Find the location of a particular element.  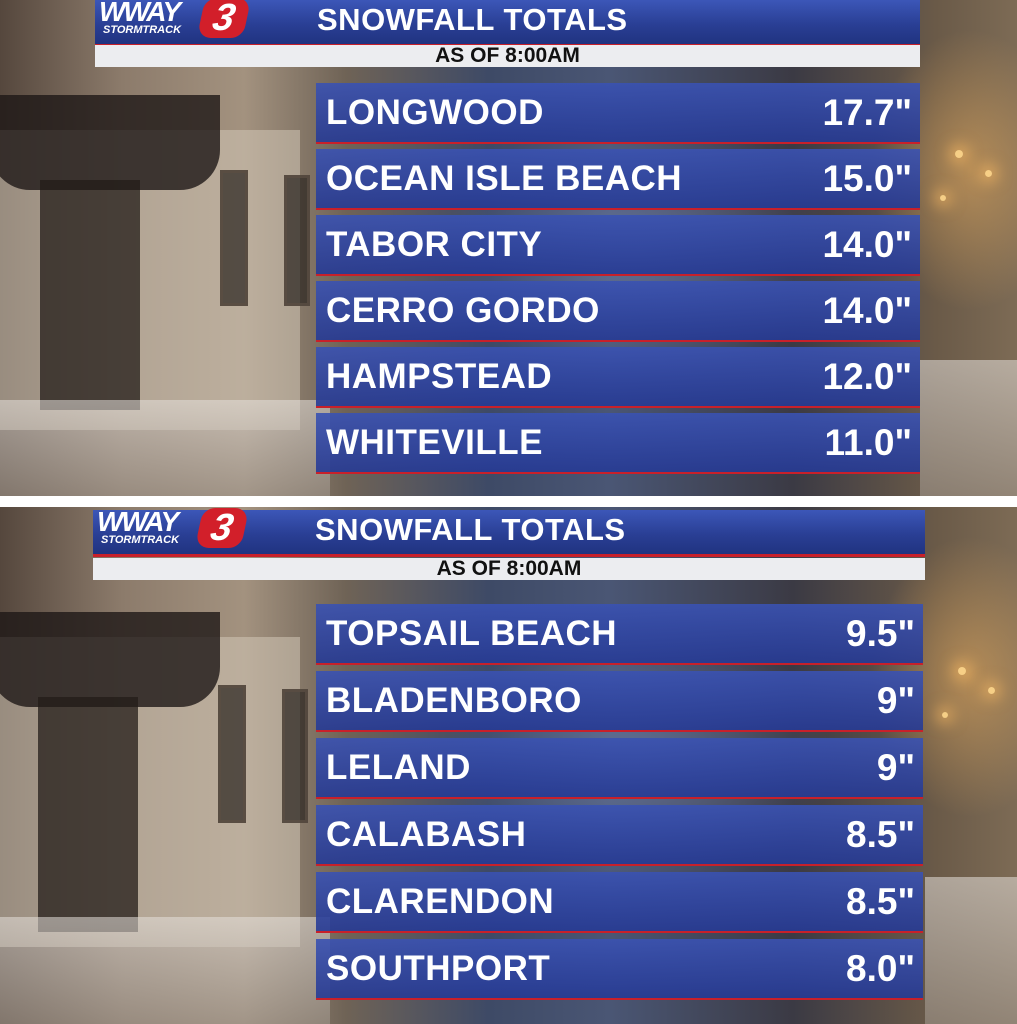

list-item: BLADENBORO 9" is located at coordinates (619, 701).